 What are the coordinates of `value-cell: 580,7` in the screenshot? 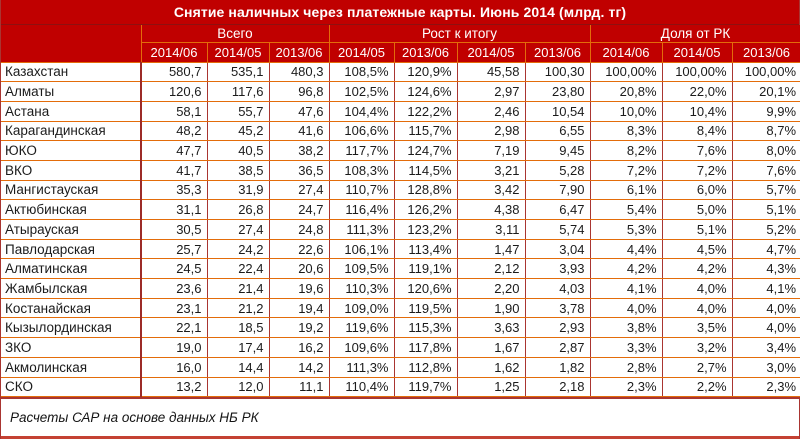 It's located at (173, 72).